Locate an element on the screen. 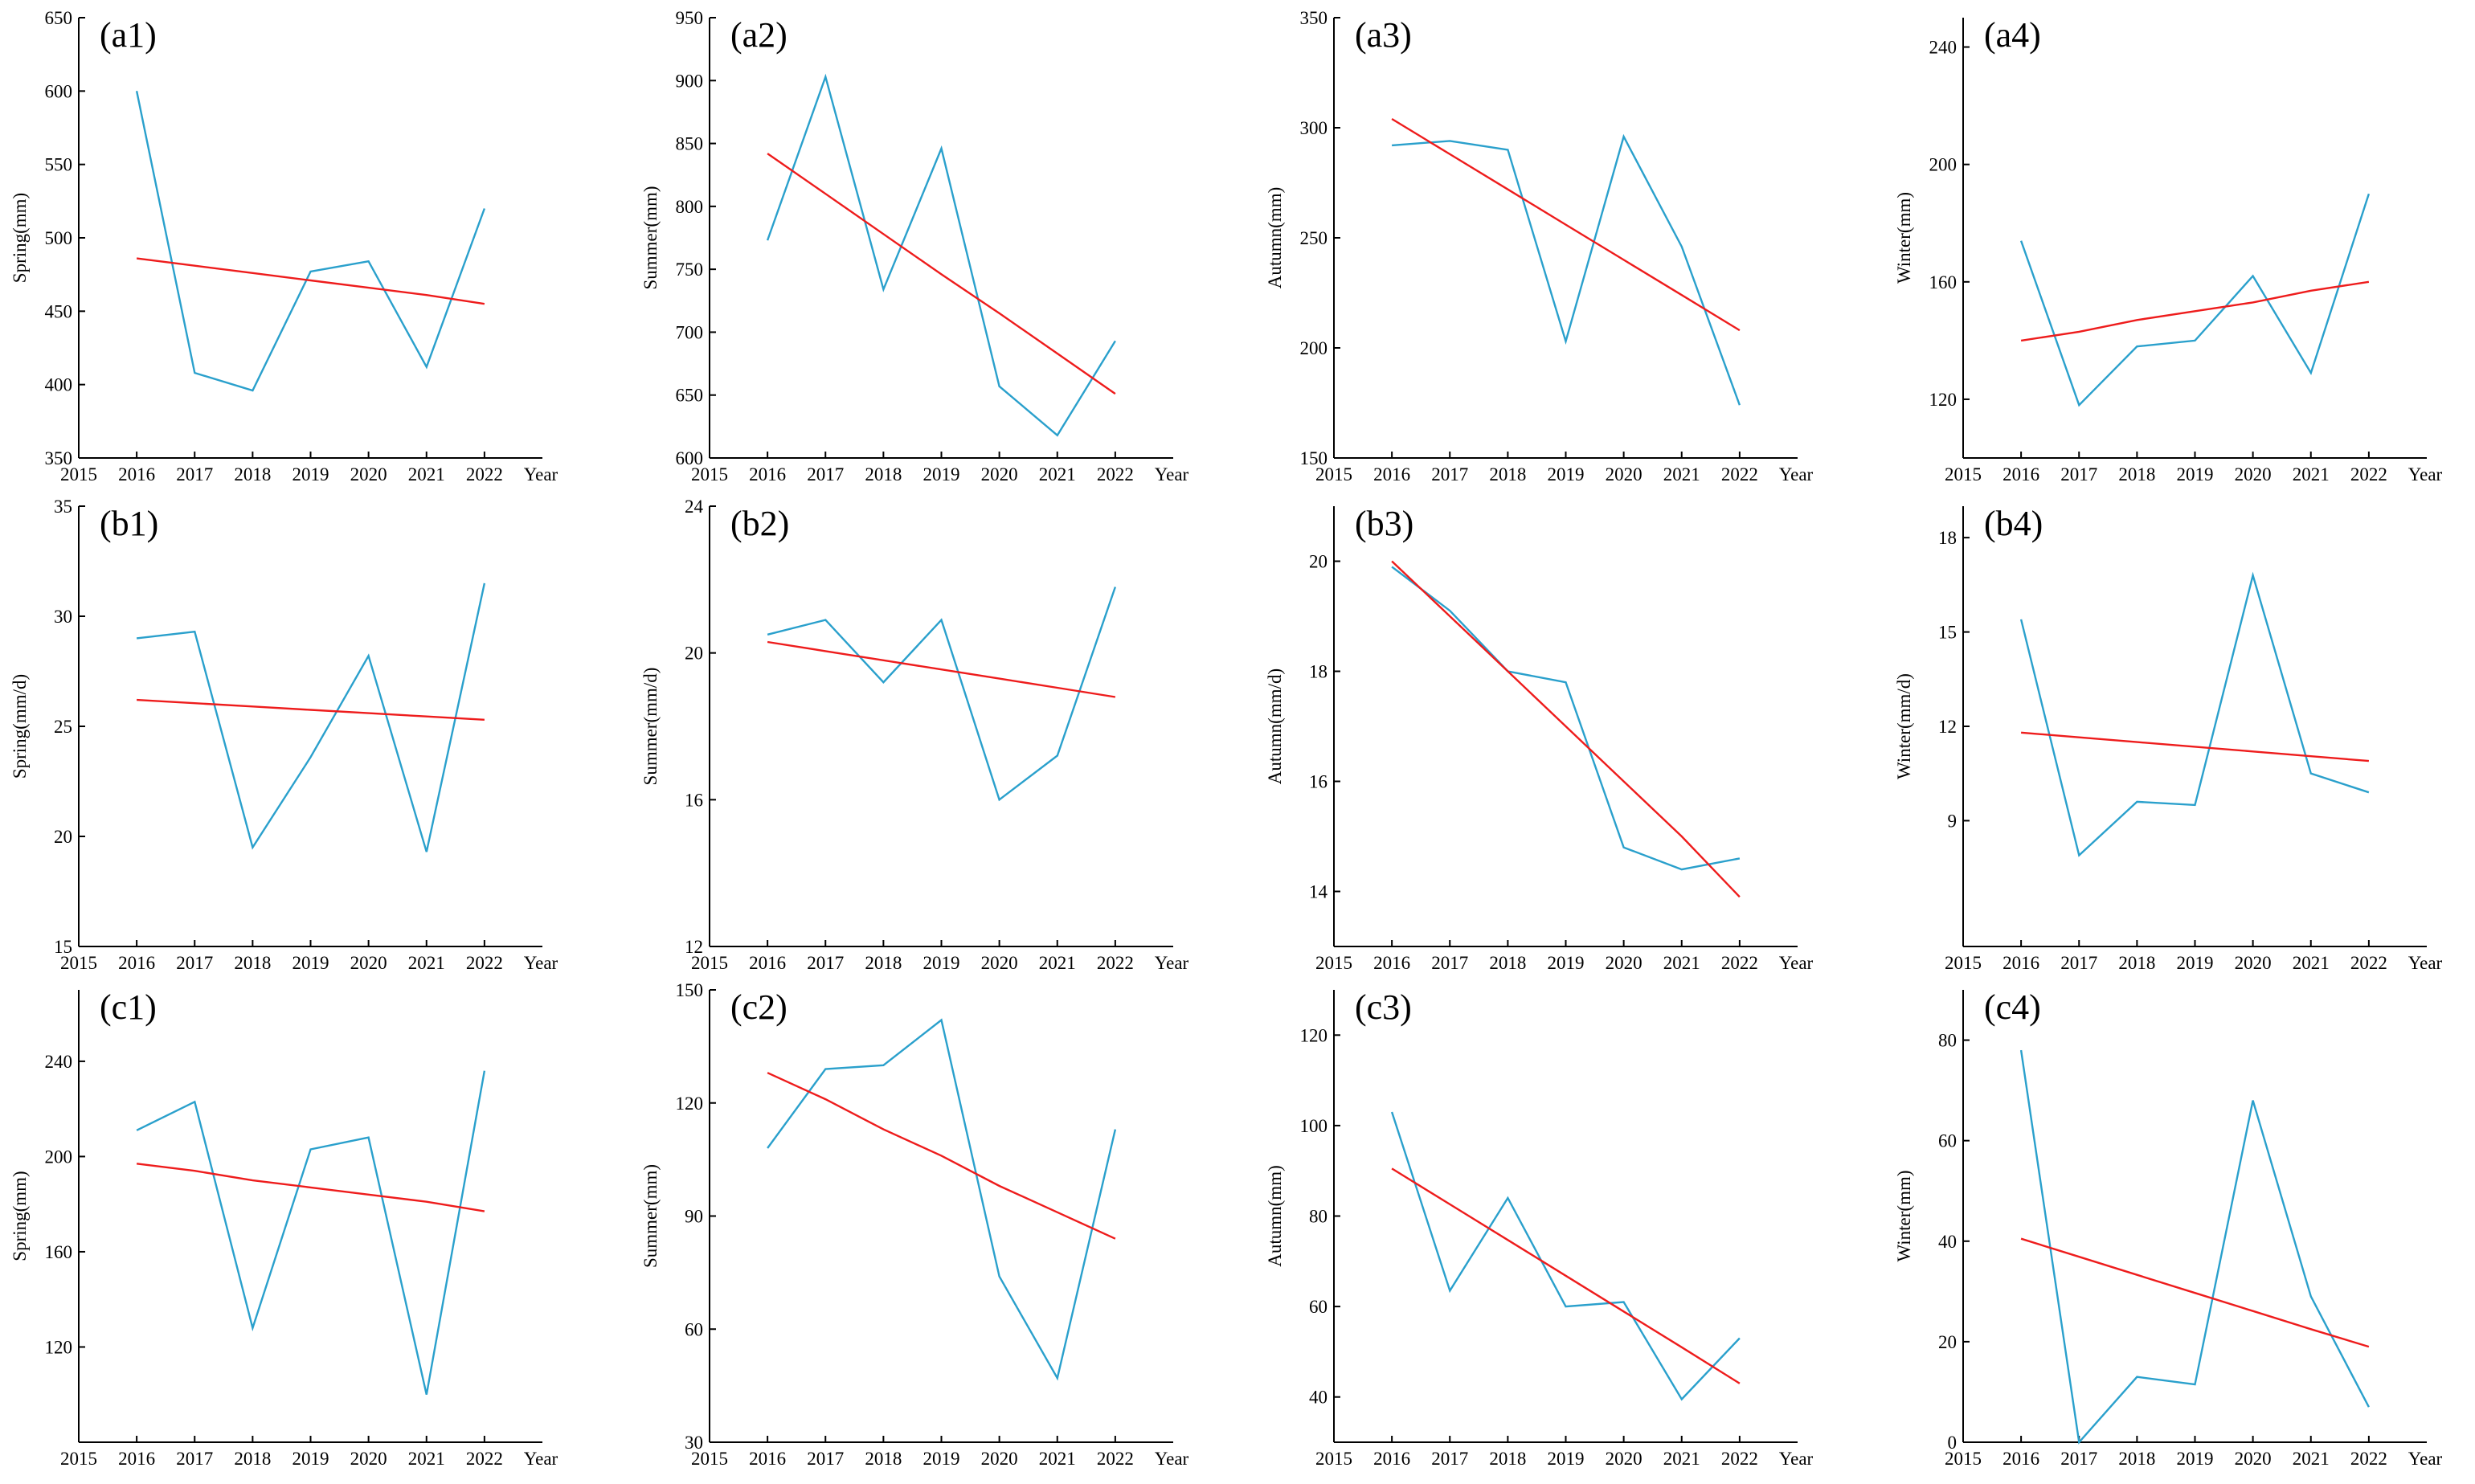 The image size is (2475, 1484). y-axis-title: Spring(mm/d) is located at coordinates (20, 726).